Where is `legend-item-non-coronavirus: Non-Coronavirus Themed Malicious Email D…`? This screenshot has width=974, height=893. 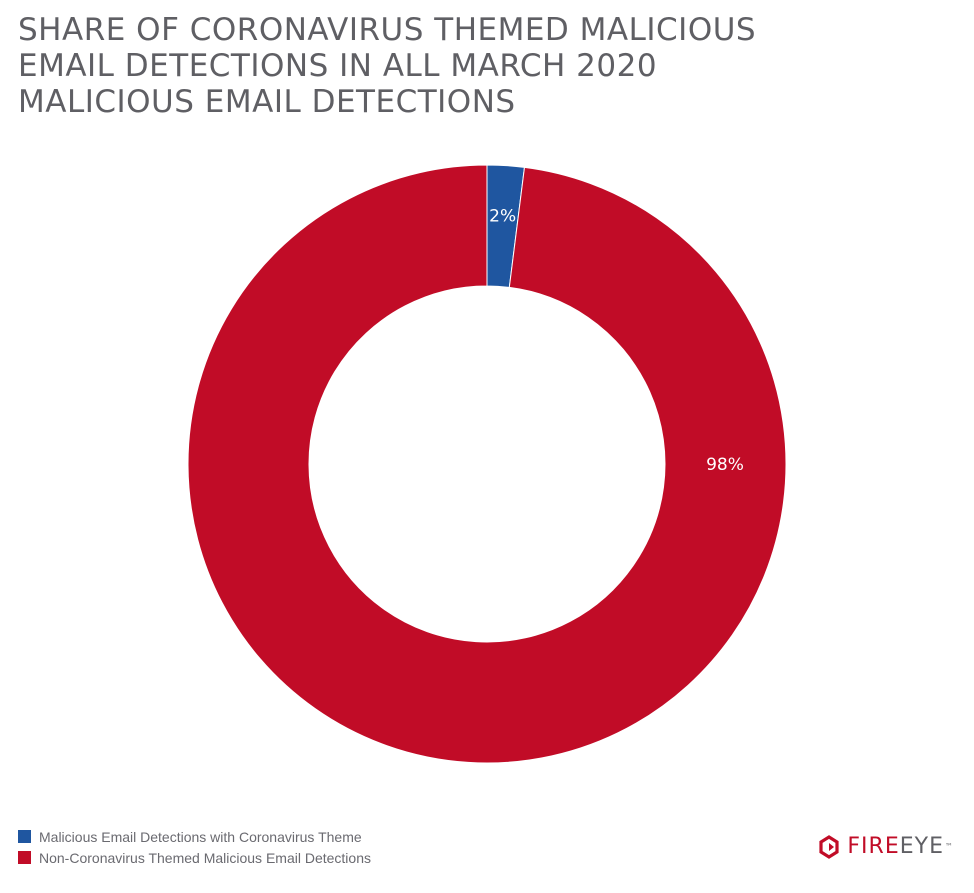 legend-item-non-coronavirus: Non-Coronavirus Themed Malicious Email D… is located at coordinates (194, 857).